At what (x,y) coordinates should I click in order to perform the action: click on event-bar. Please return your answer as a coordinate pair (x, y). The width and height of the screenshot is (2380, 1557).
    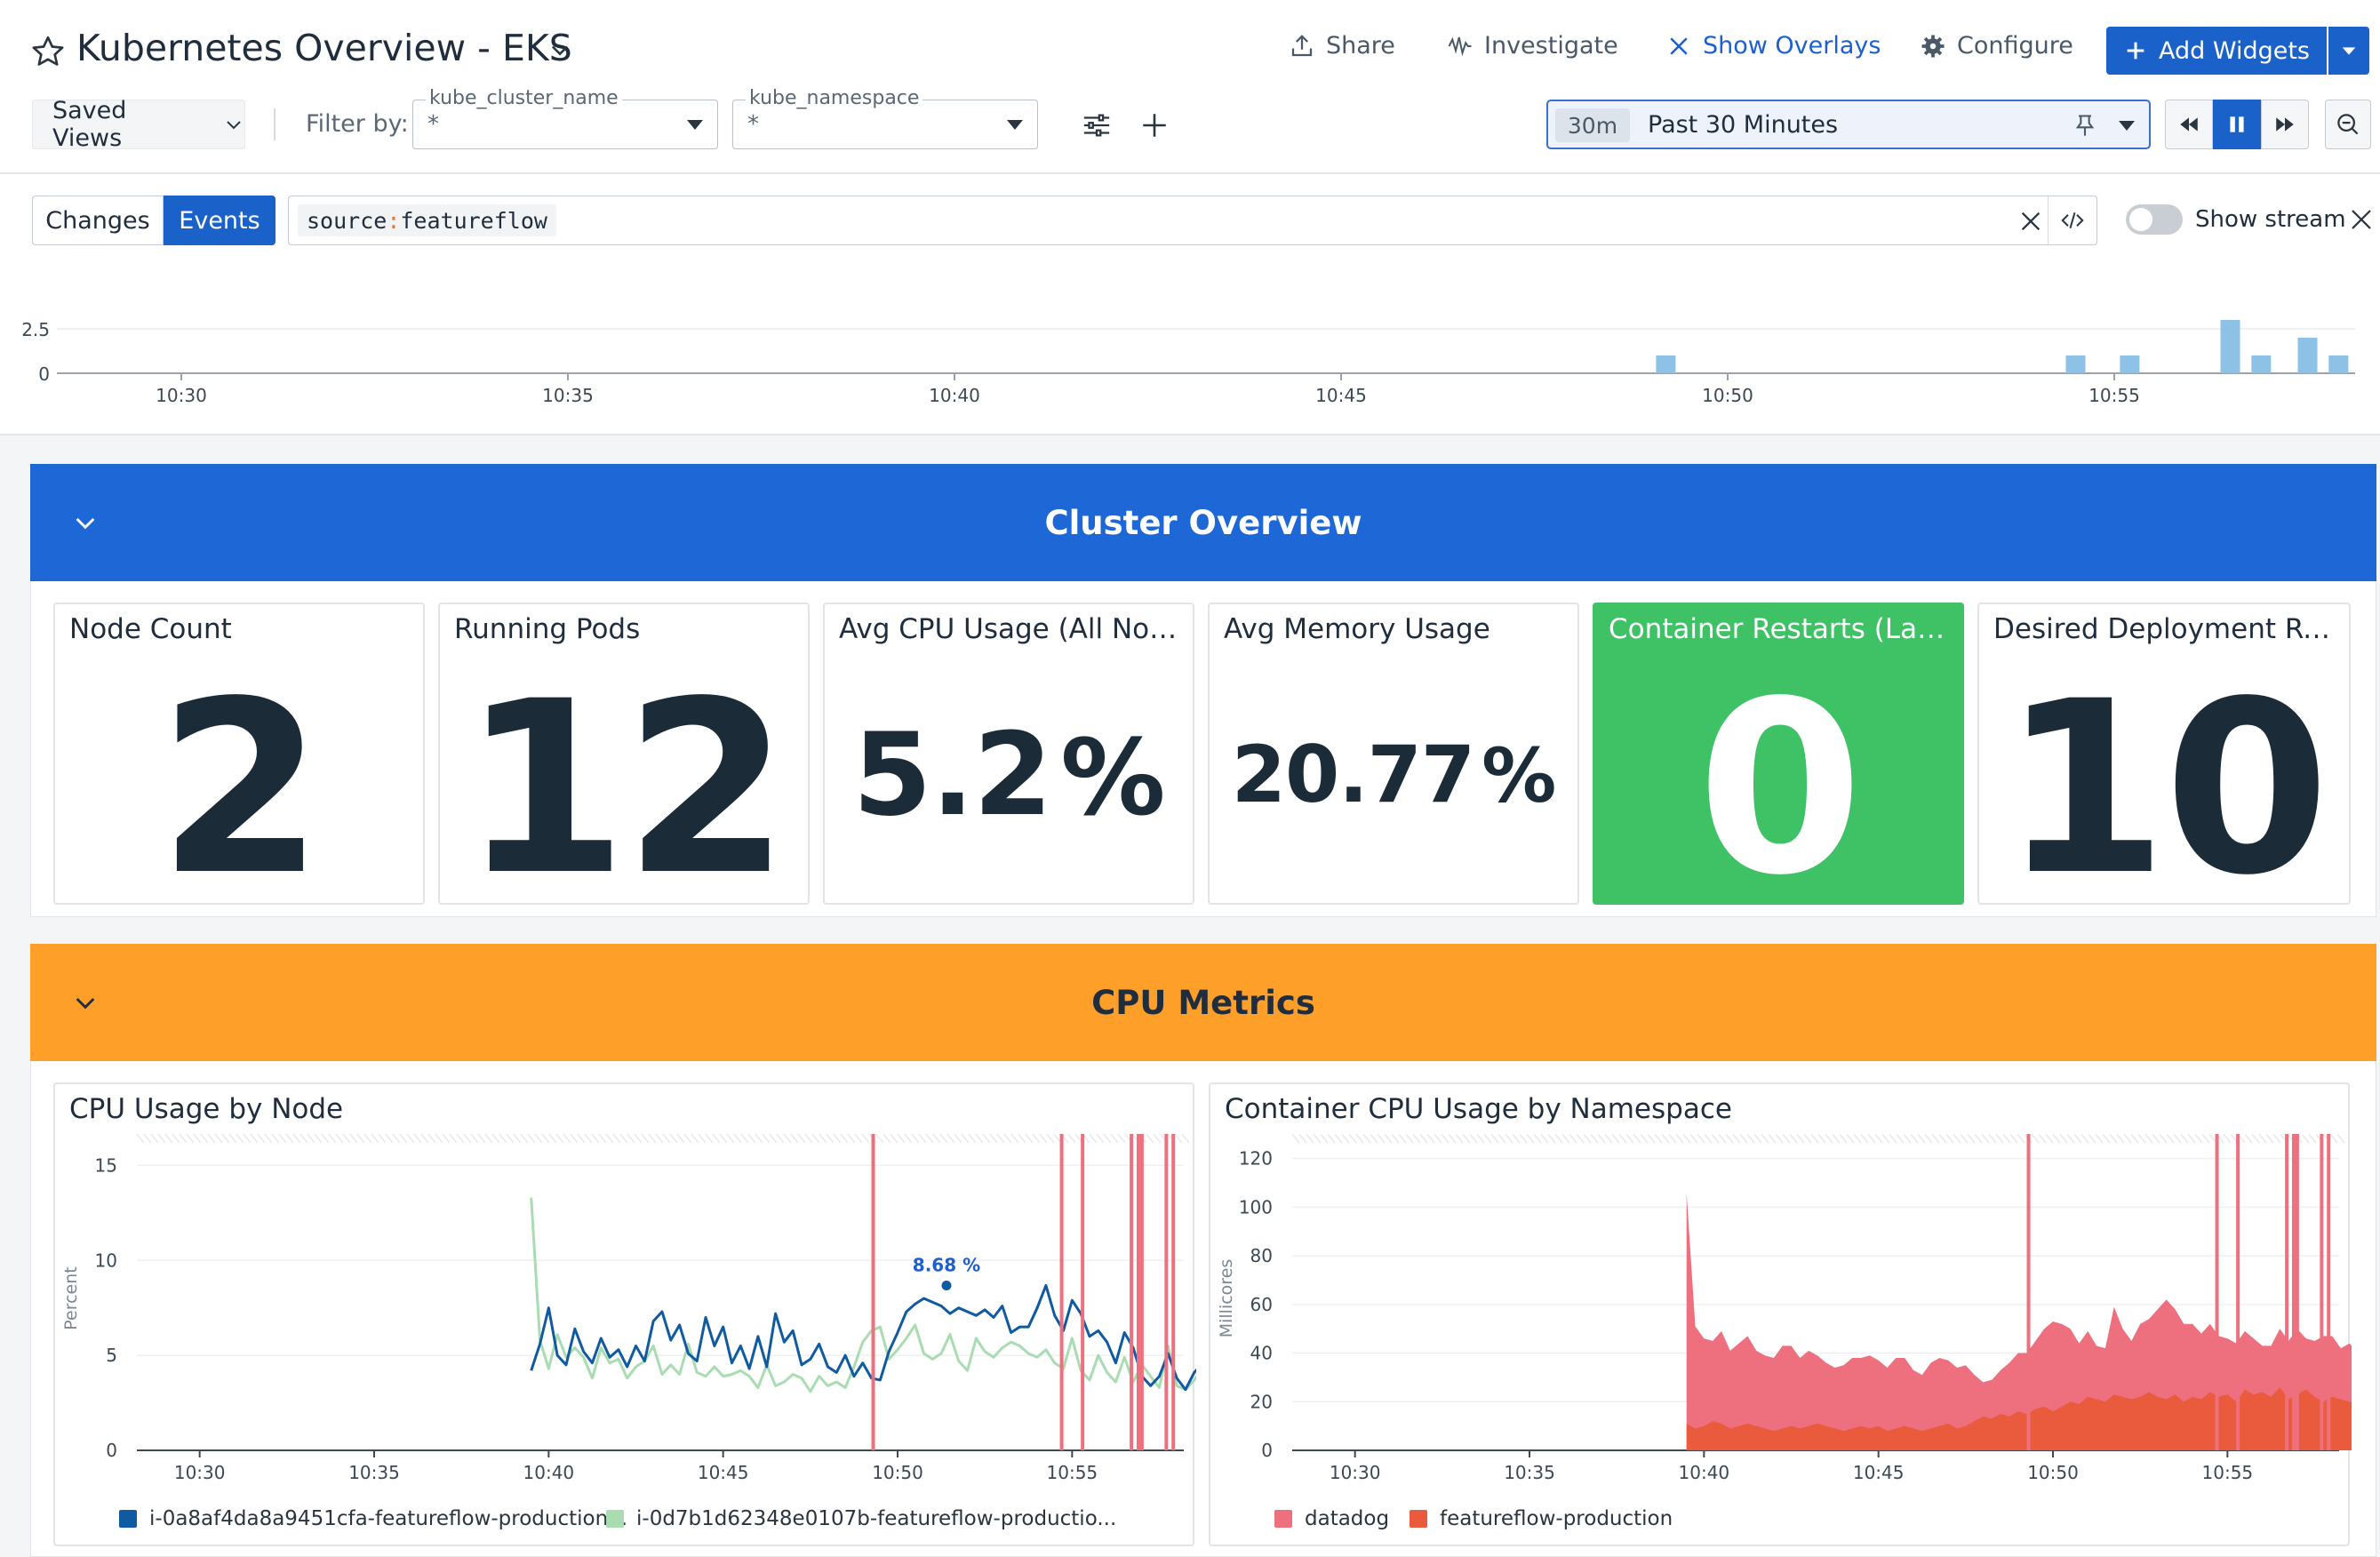
    Looking at the image, I should click on (2075, 364).